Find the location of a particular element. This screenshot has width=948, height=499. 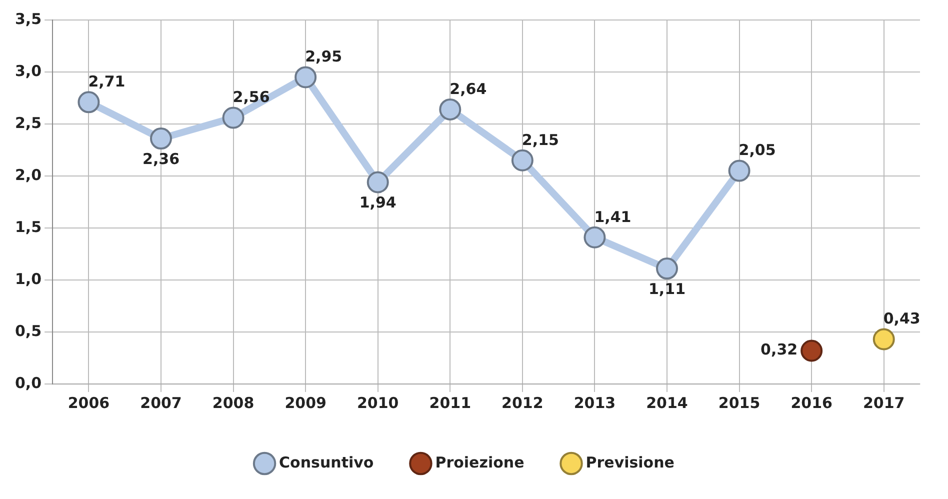

data-label: 2,71 is located at coordinates (107, 81).